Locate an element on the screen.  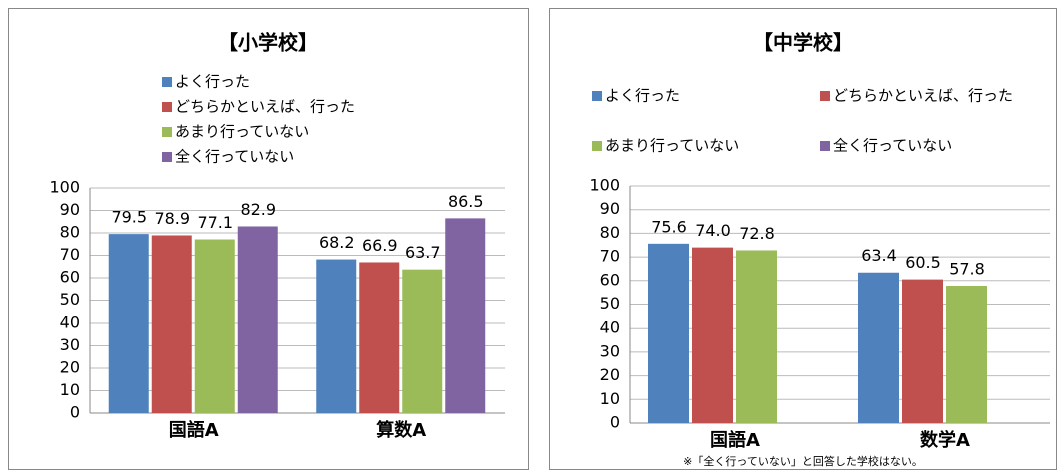
data-label: 72.8 is located at coordinates (757, 233).